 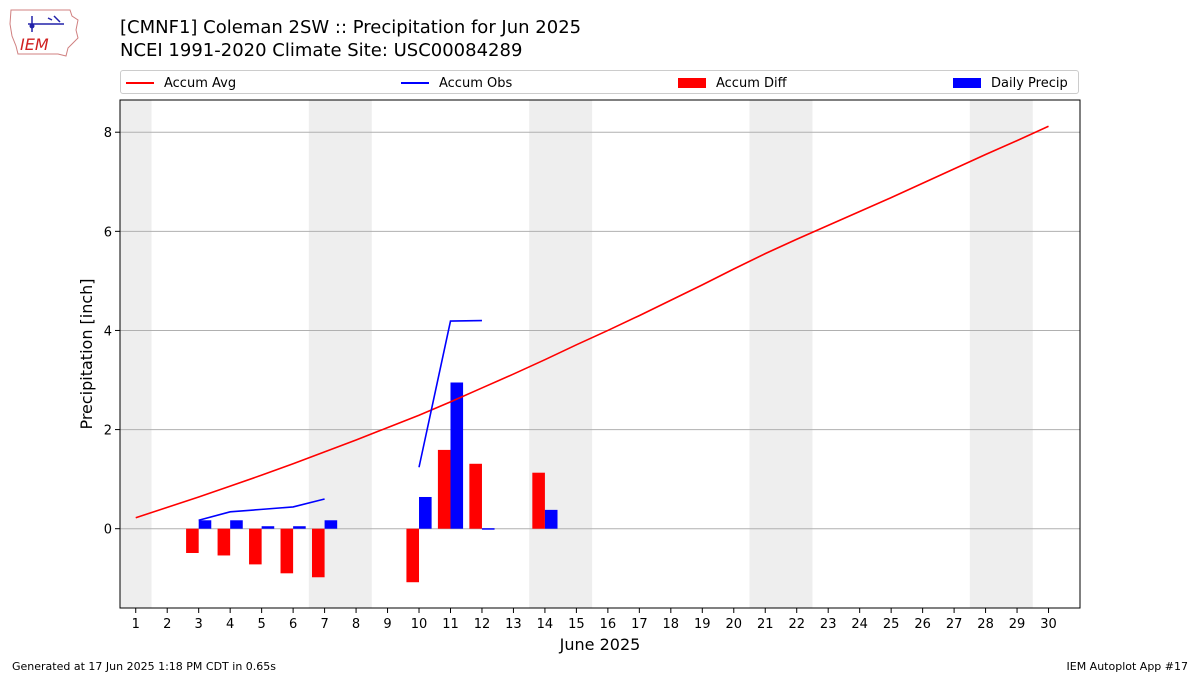 I want to click on x-tick-label-25: 25, so click(x=891, y=624).